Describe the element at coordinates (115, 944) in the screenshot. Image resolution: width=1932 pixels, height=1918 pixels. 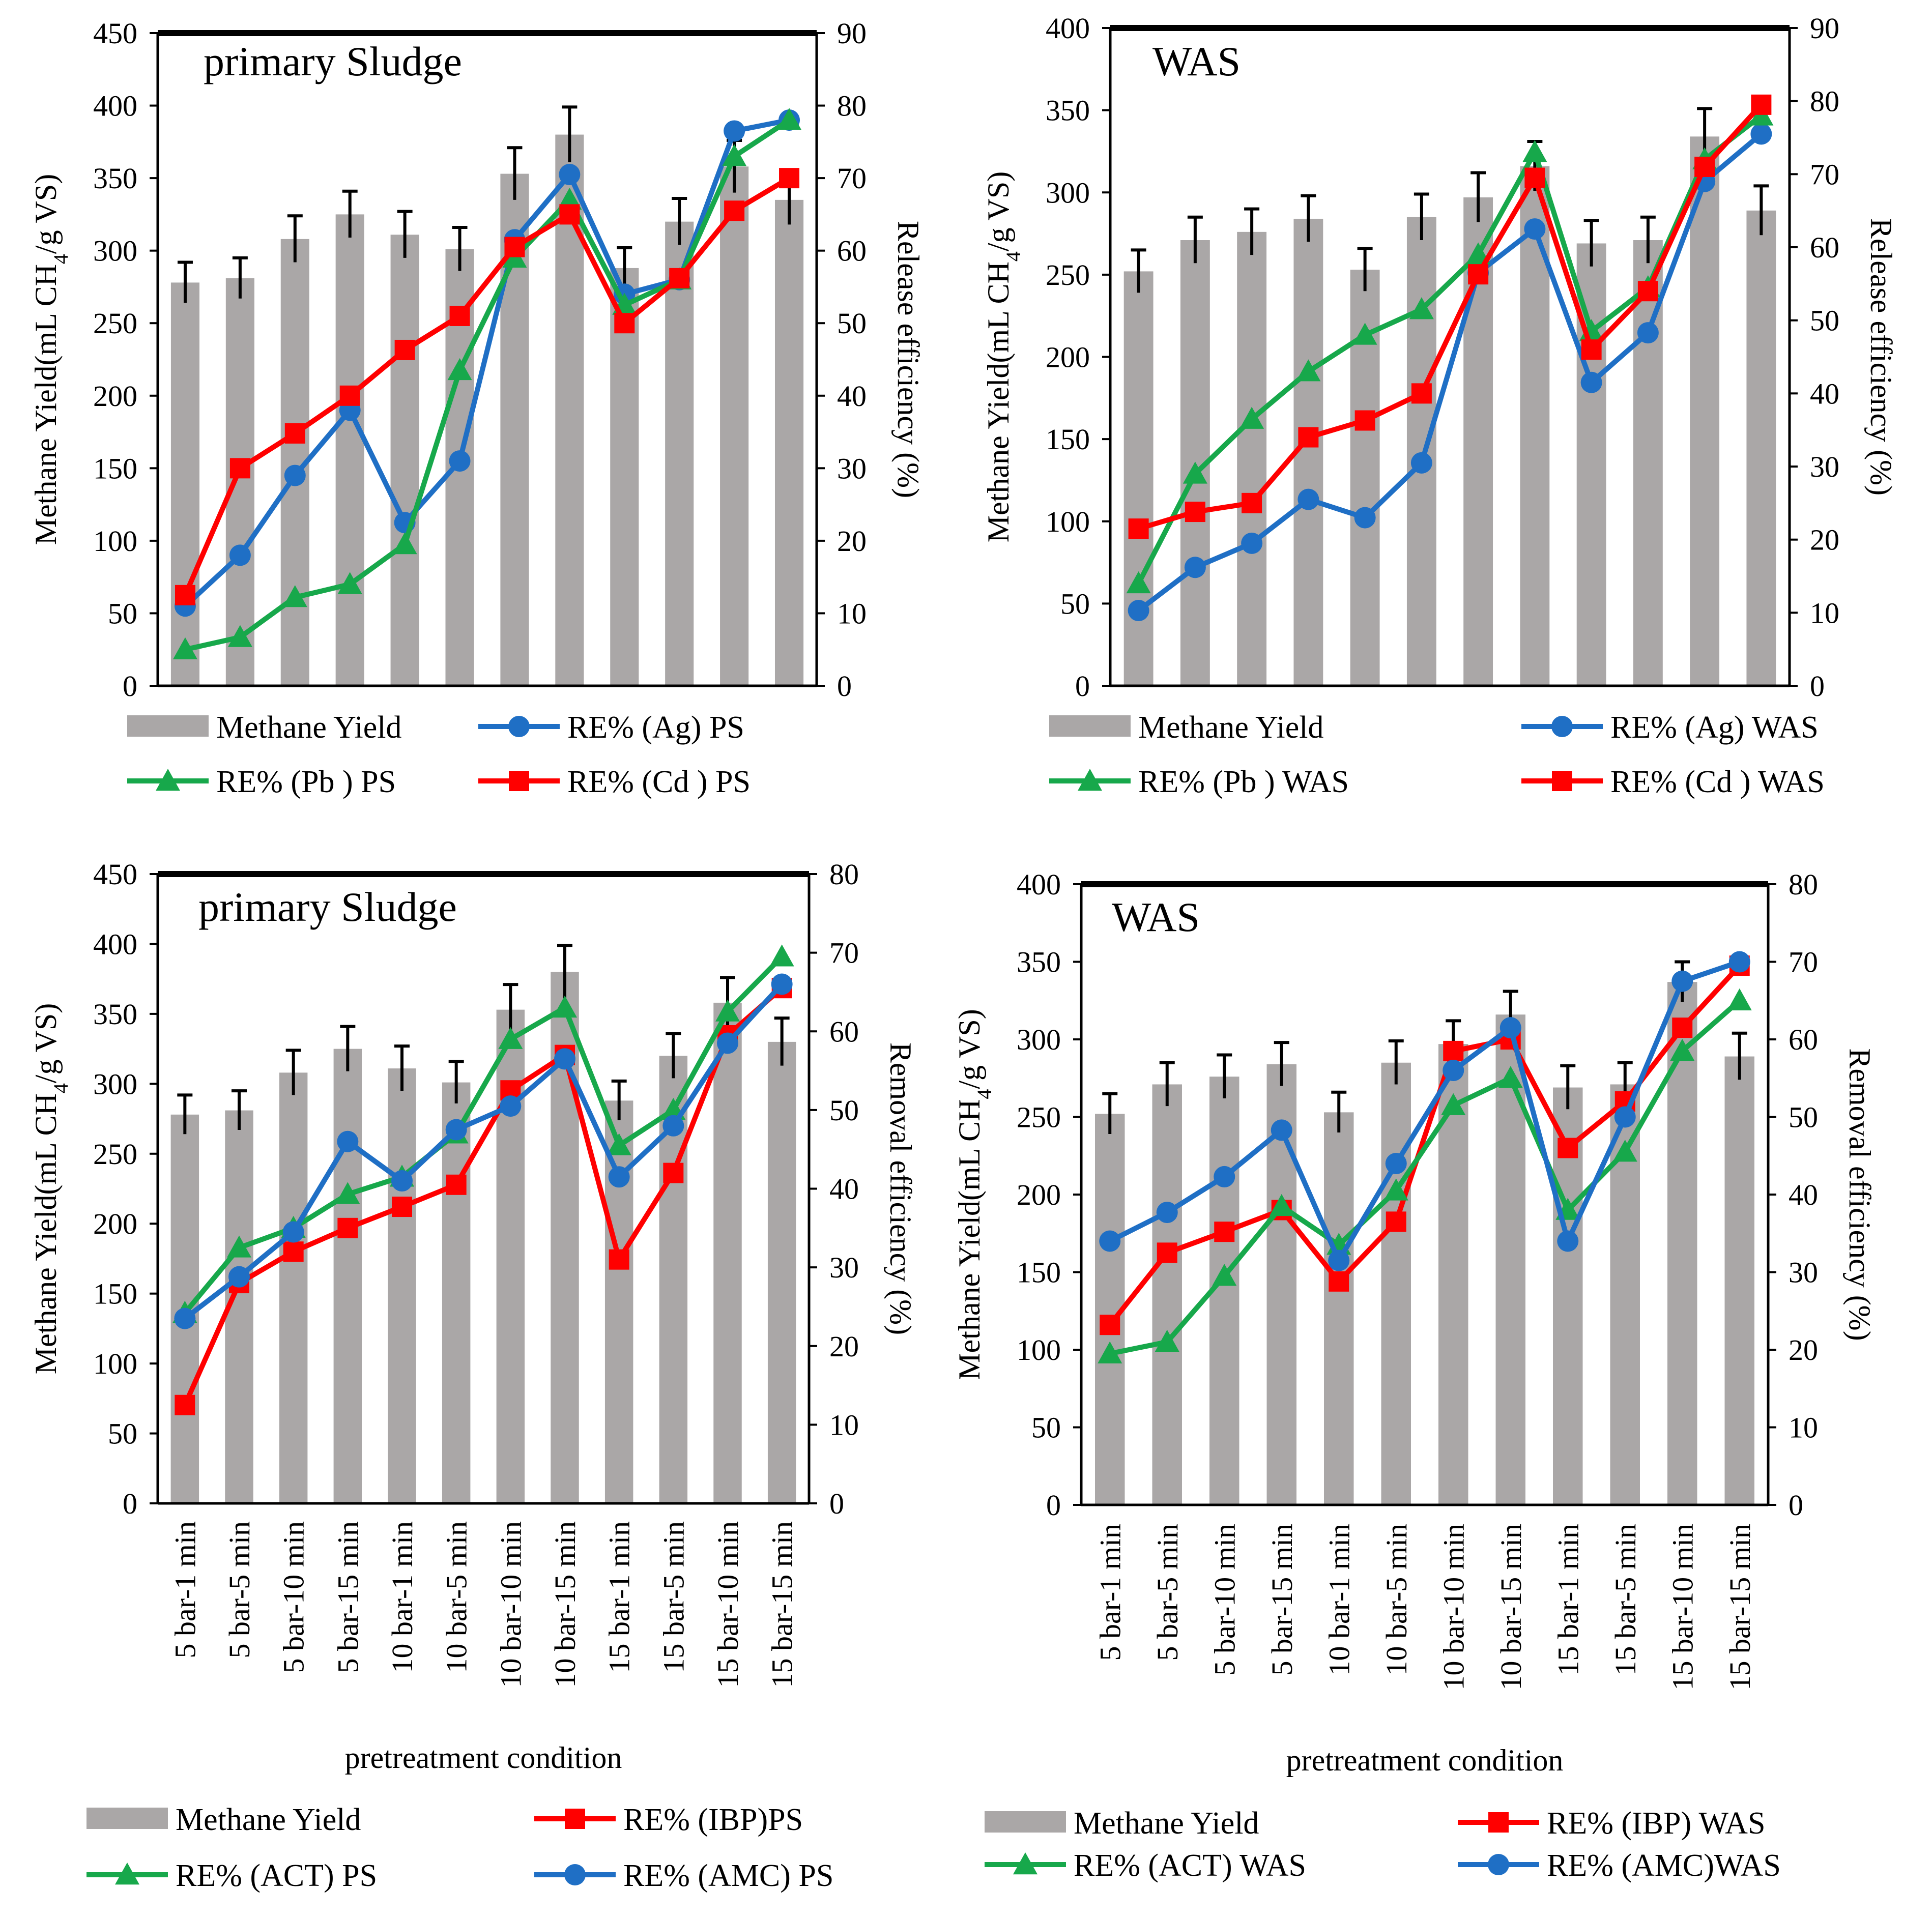
I see `y-tick-label: 400` at that location.